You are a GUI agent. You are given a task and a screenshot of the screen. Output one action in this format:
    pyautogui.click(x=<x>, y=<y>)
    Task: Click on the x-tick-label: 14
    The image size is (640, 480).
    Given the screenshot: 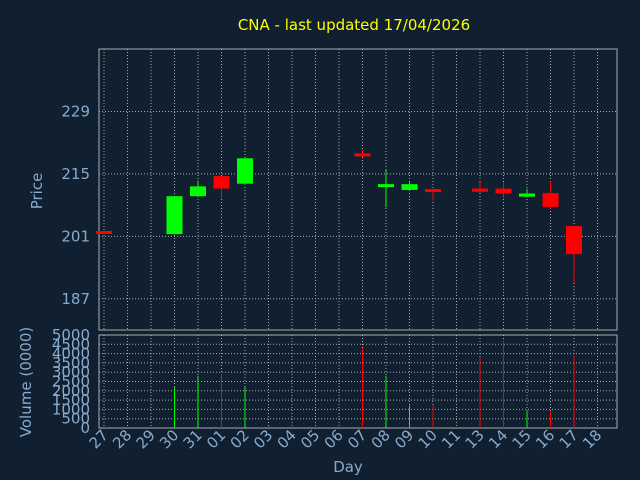 What is the action you would take?
    pyautogui.click(x=498, y=439)
    